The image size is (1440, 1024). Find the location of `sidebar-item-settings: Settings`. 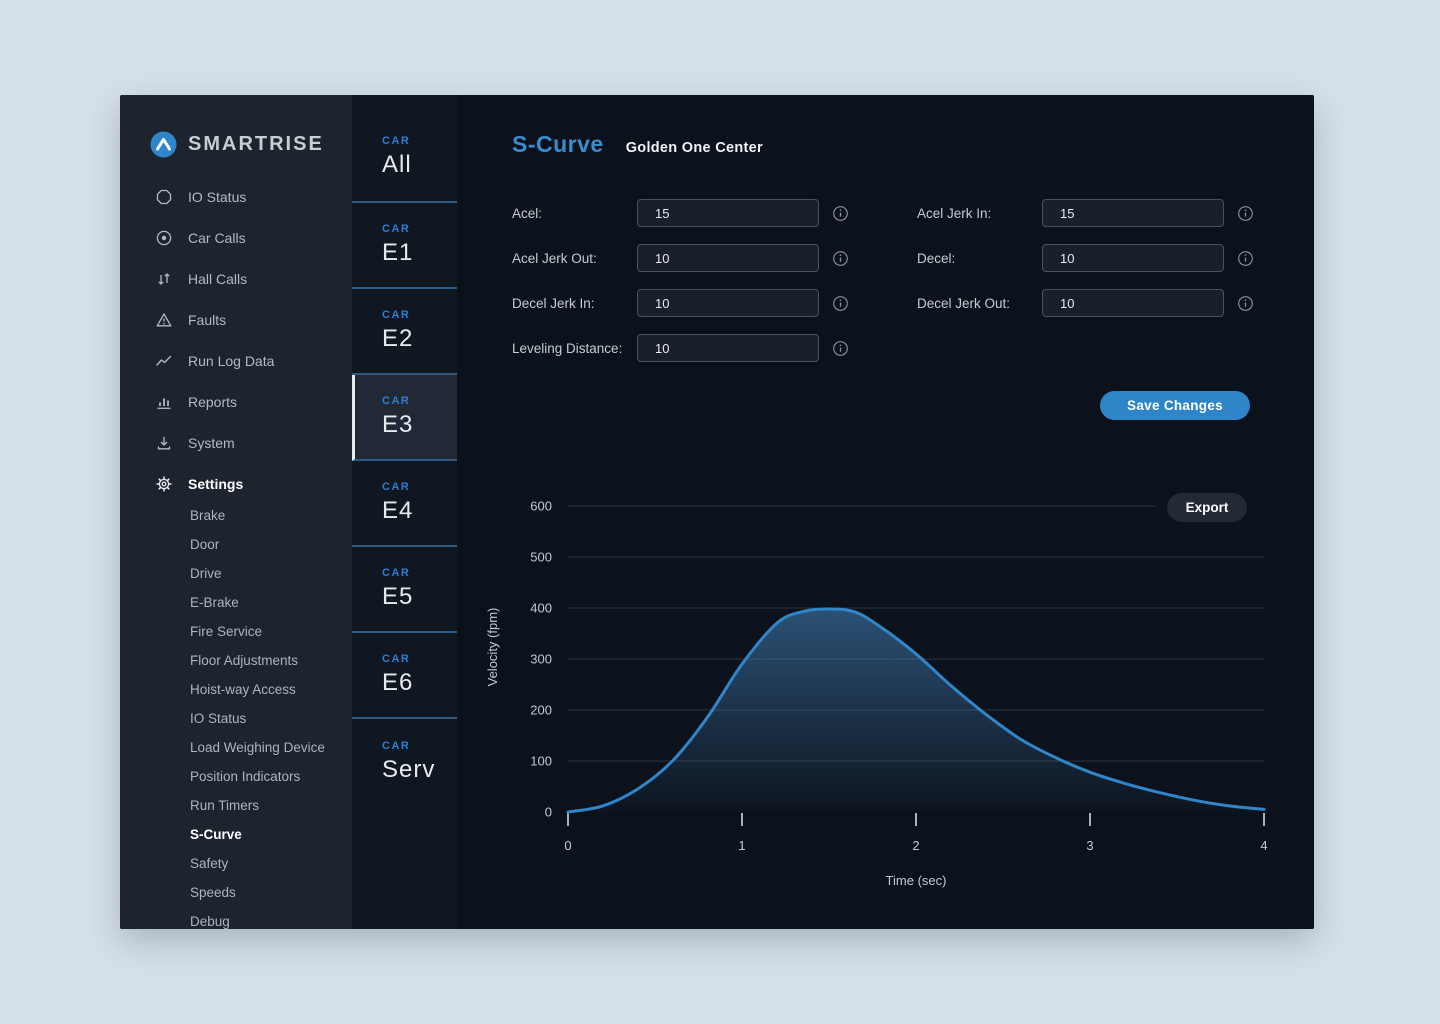

sidebar-item-settings: Settings is located at coordinates (236, 483).